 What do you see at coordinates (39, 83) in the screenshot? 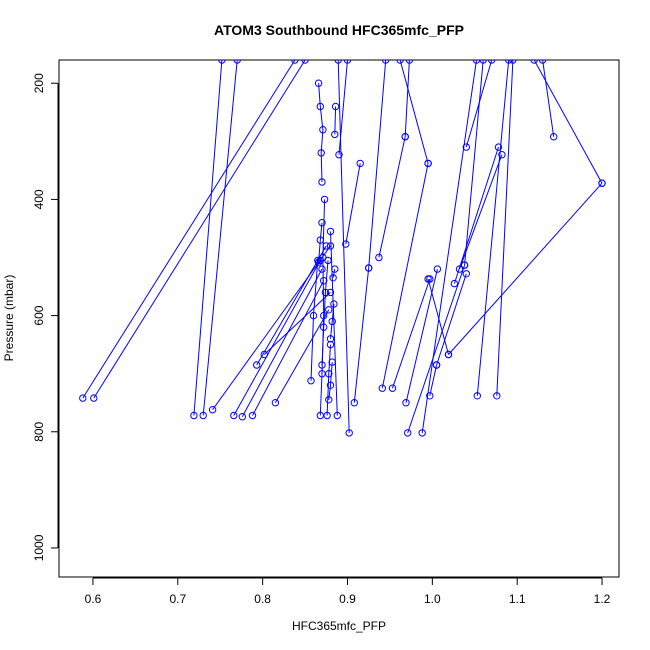
I see `y-tick-label: 200` at bounding box center [39, 83].